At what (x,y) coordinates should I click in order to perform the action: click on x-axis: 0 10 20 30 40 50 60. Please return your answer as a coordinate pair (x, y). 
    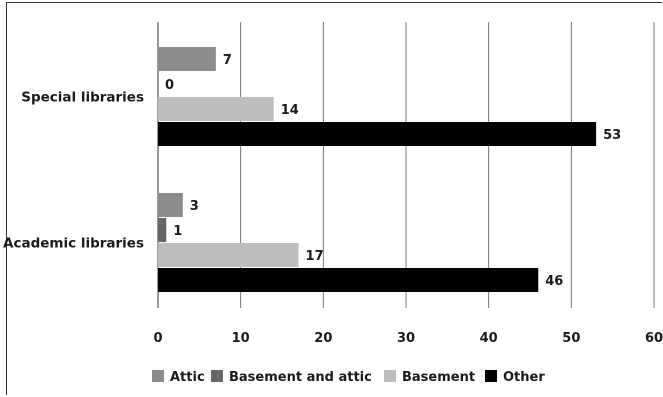
    Looking at the image, I should click on (408, 338).